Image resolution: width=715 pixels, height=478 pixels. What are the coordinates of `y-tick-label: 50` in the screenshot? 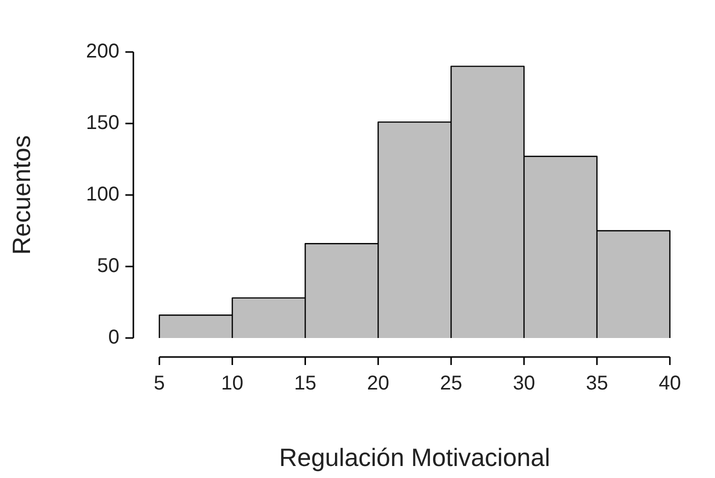 It's located at (108, 266).